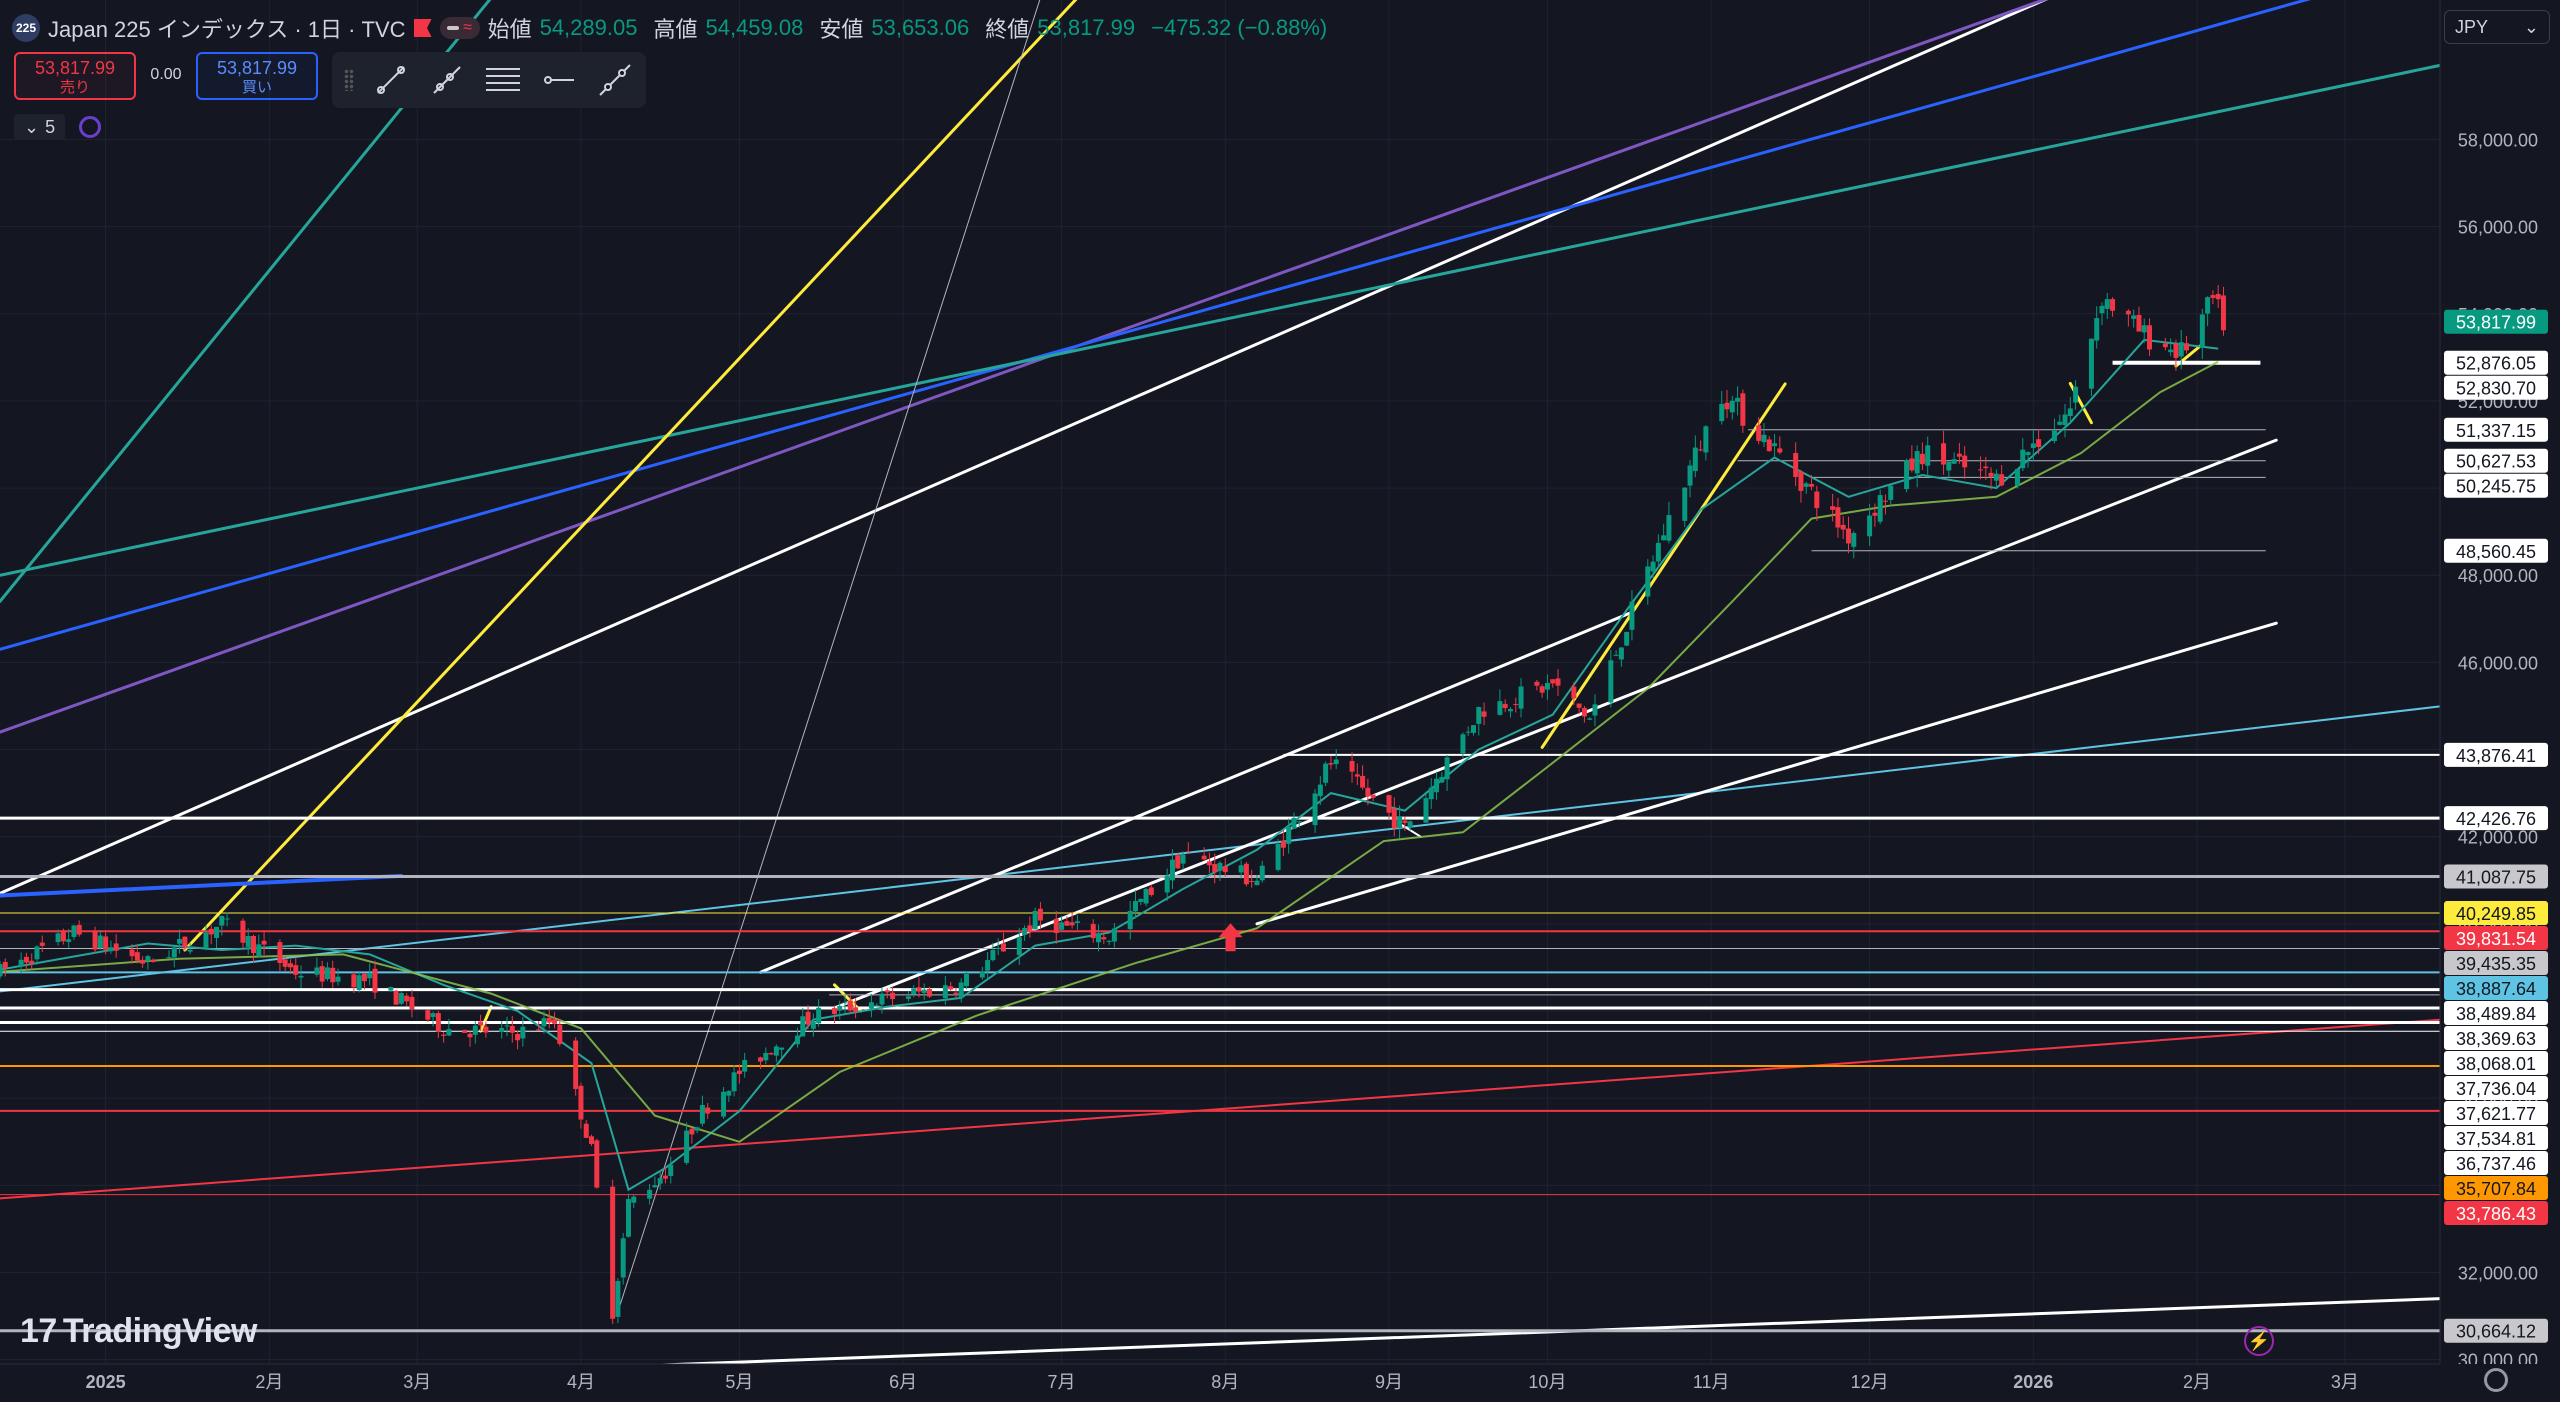 Image resolution: width=2560 pixels, height=1402 pixels. What do you see at coordinates (2498, 1273) in the screenshot?
I see `price-tick-label: 32,000.00` at bounding box center [2498, 1273].